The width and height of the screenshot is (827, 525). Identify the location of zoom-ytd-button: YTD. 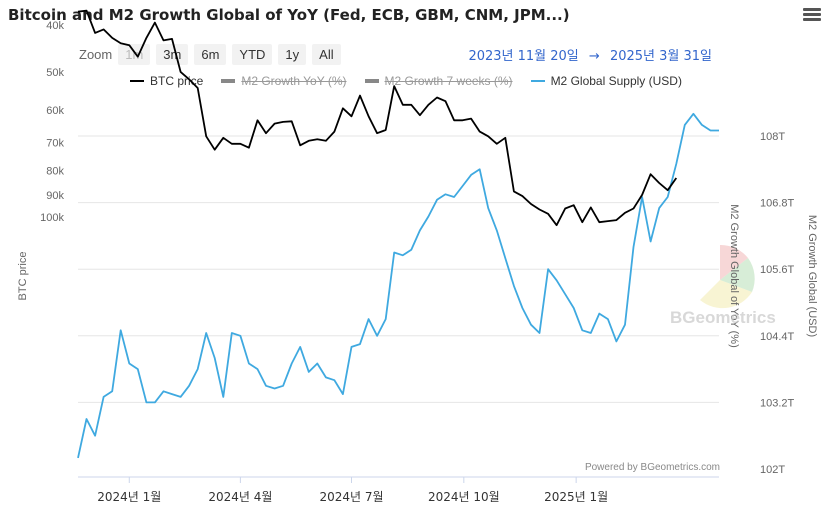
(252, 54).